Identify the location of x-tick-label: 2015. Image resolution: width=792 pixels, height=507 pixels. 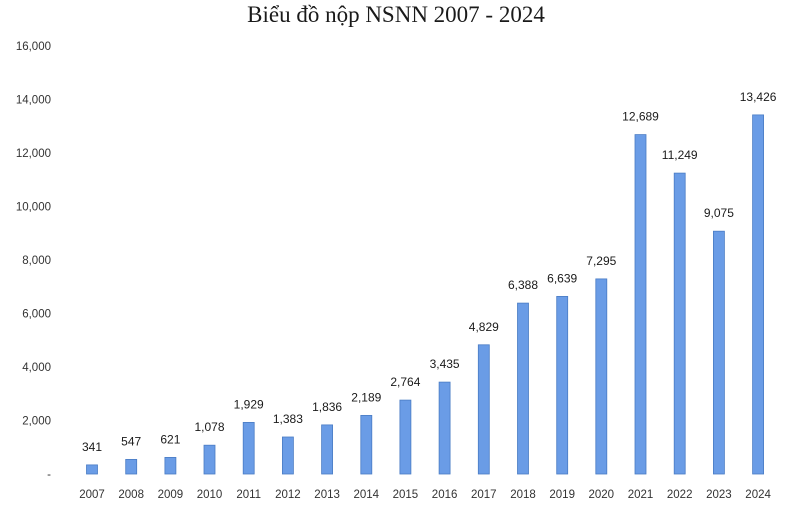
(406, 495).